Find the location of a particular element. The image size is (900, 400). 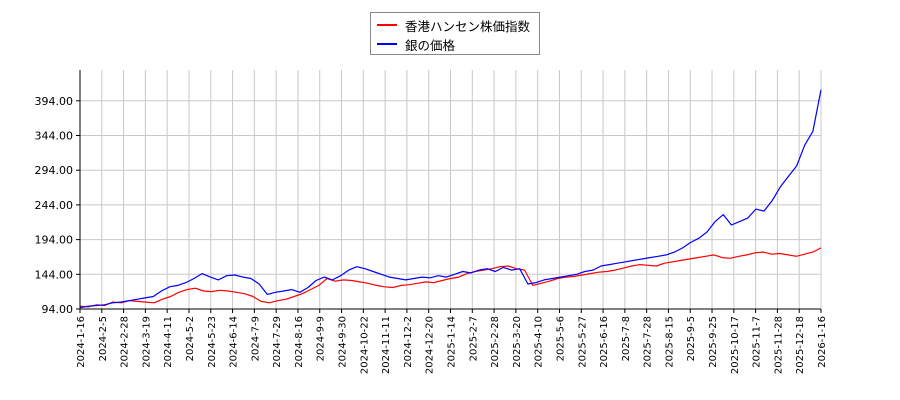

x-tick-label: 2026-1-16 is located at coordinates (822, 342).